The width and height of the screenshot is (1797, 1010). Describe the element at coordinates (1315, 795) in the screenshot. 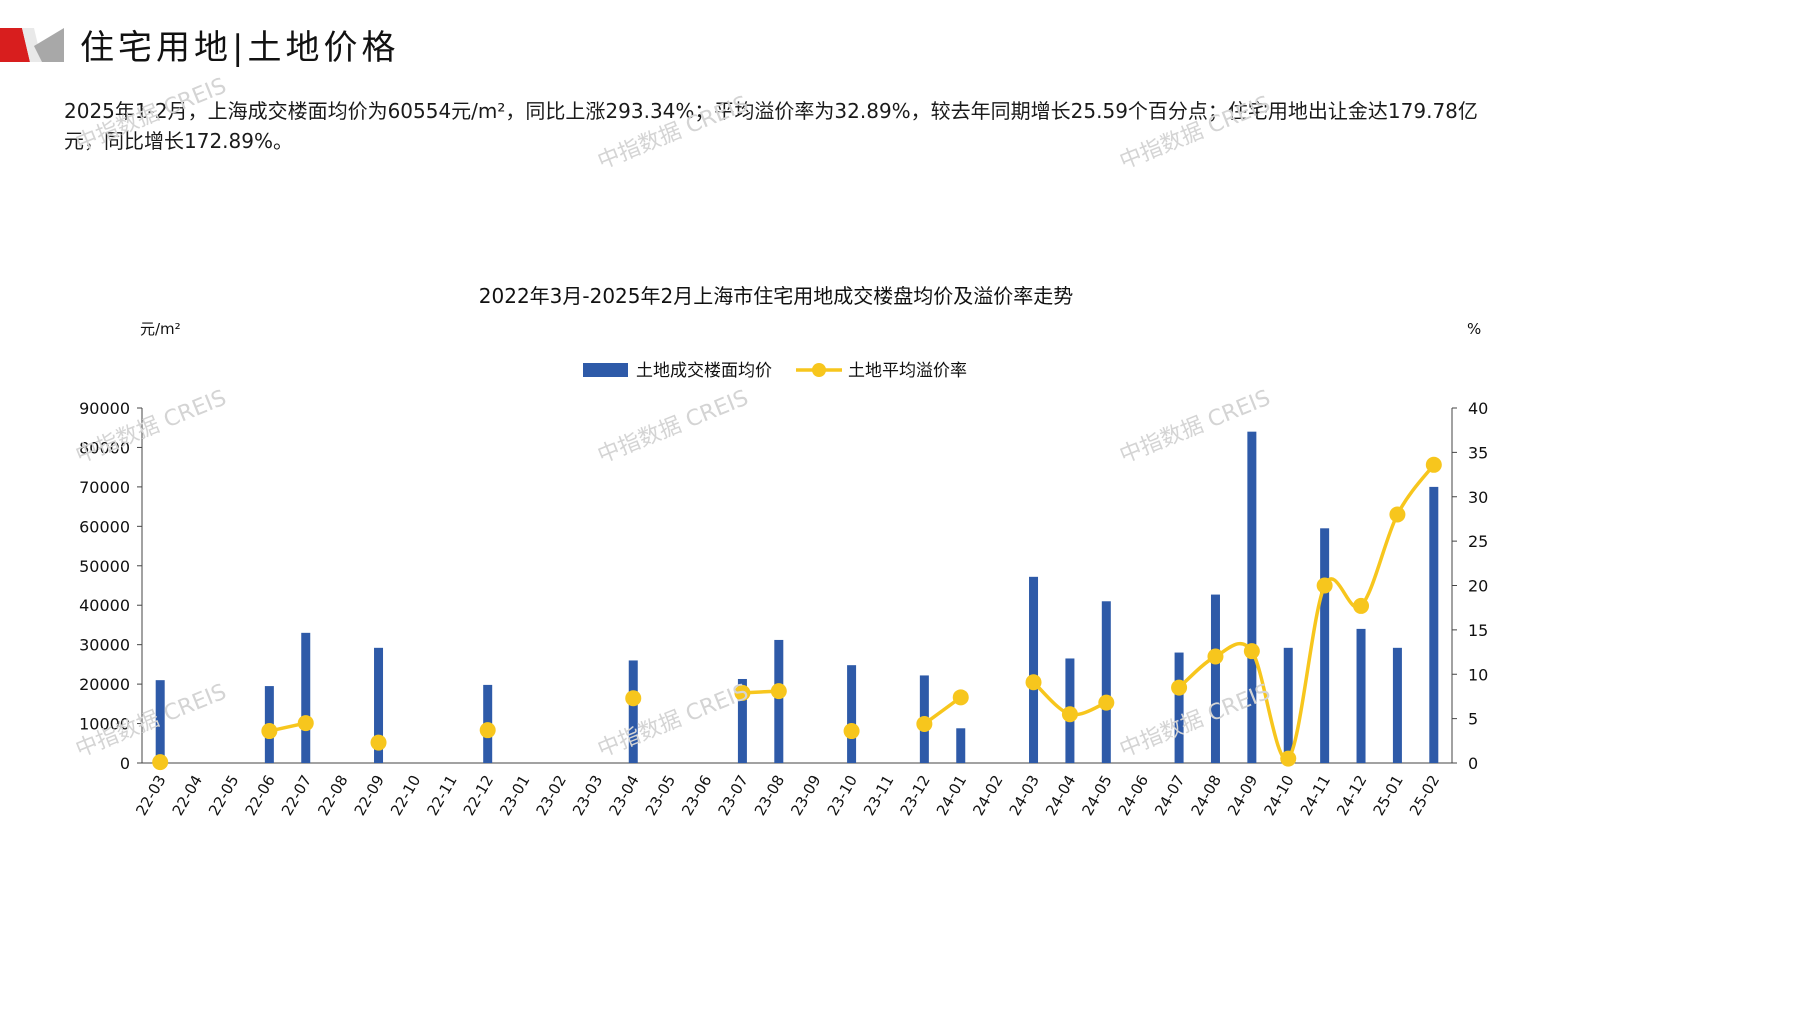

I see `x-tick-label: 24-11` at that location.